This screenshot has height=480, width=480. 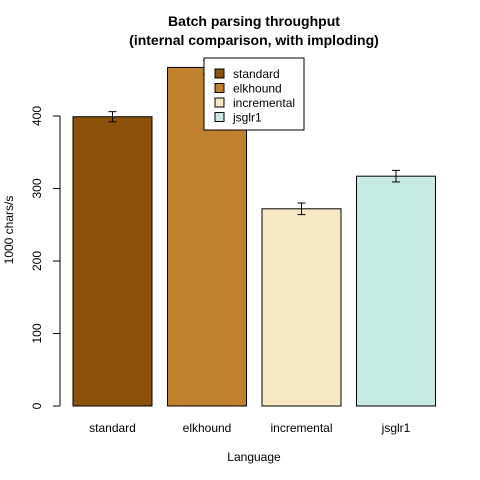 What do you see at coordinates (250, 428) in the screenshot?
I see `x-axis-labels: standard elkhound incremental jsglr1` at bounding box center [250, 428].